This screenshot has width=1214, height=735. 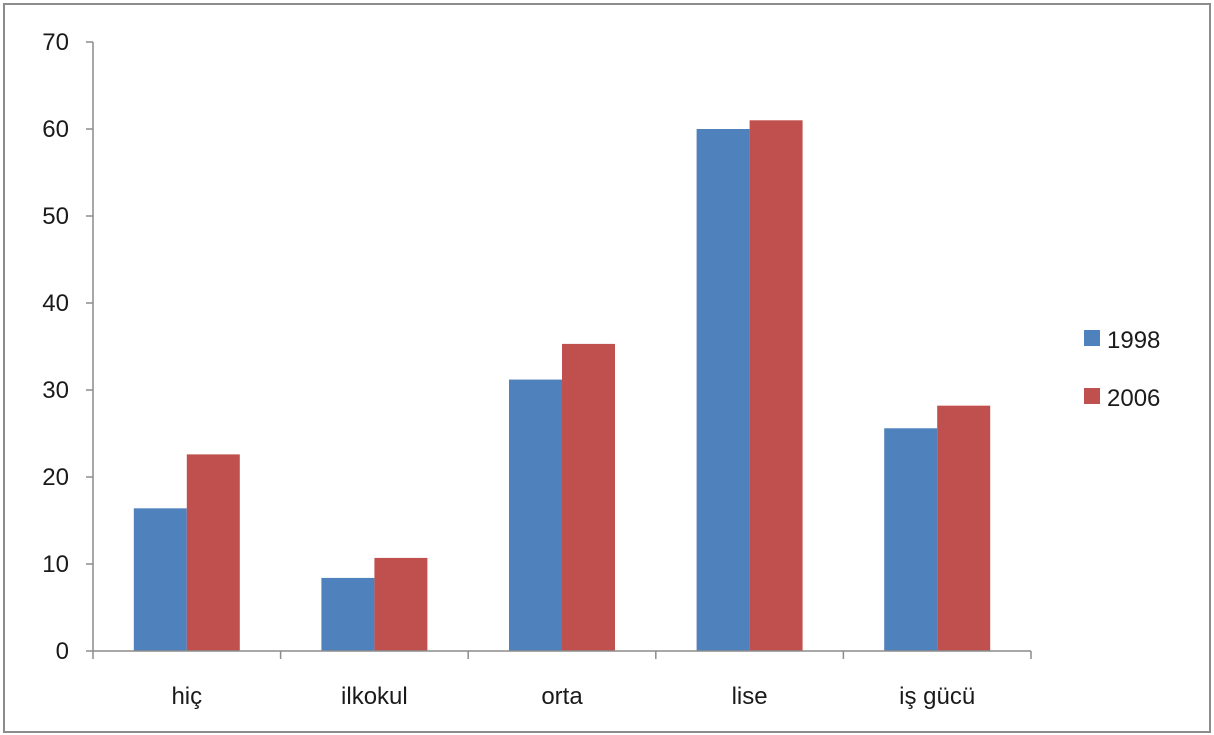 What do you see at coordinates (937, 696) in the screenshot?
I see `x-tick-label: iş gücü` at bounding box center [937, 696].